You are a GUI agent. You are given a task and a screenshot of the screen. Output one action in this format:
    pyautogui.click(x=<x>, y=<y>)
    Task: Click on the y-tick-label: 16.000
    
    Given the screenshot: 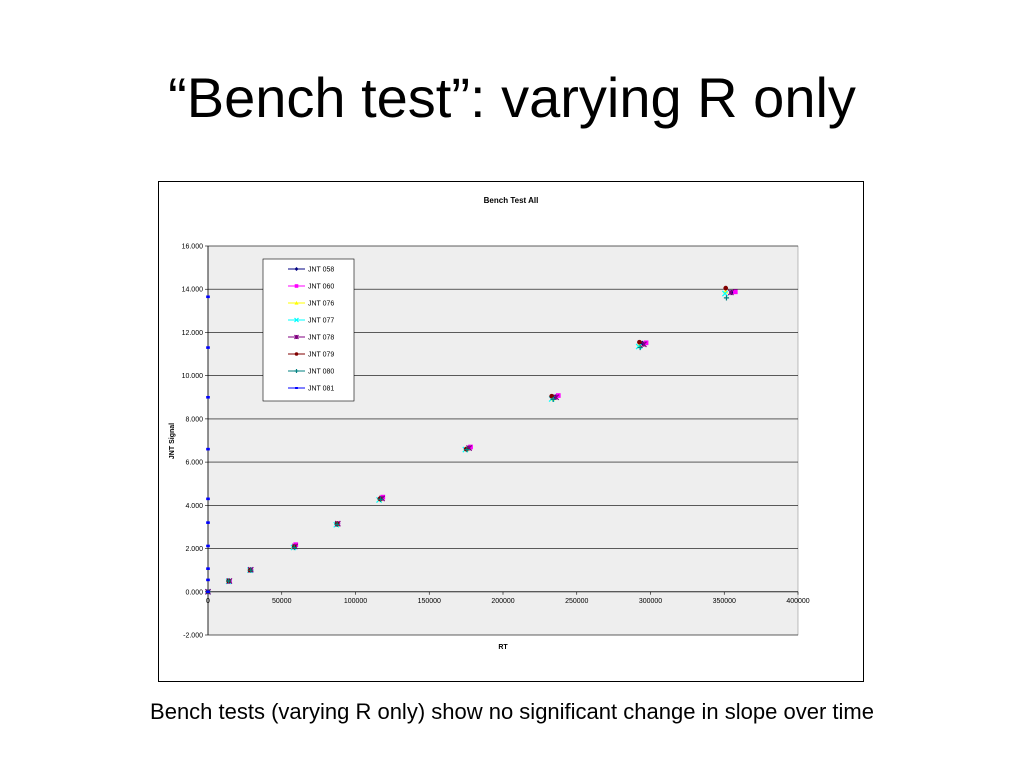 What is the action you would take?
    pyautogui.click(x=193, y=247)
    